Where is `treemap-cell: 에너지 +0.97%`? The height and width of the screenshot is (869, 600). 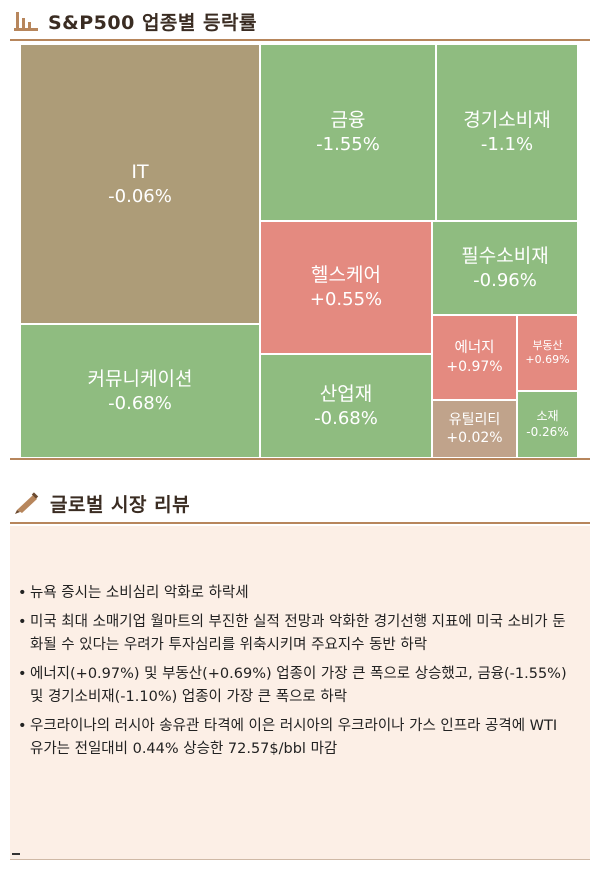 treemap-cell: 에너지 +0.97% is located at coordinates (474, 357).